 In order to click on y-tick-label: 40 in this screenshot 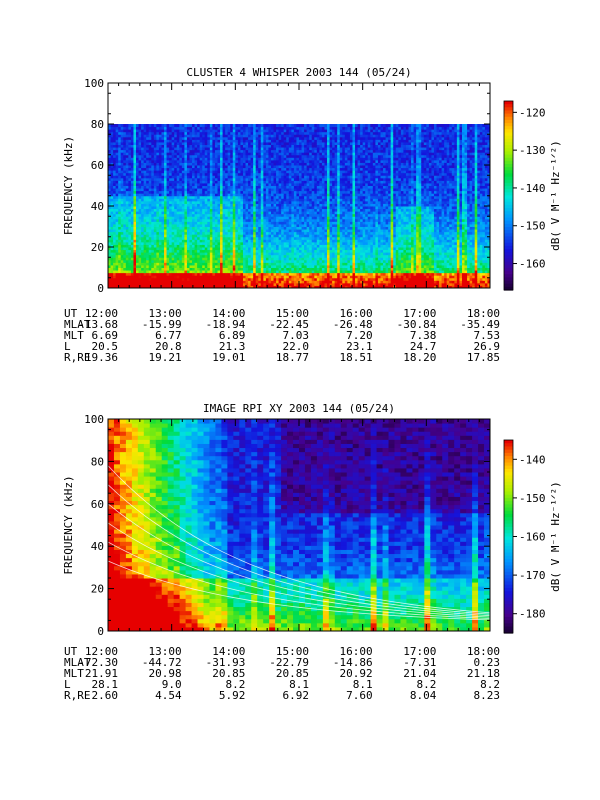, I will do `click(97, 206)`.